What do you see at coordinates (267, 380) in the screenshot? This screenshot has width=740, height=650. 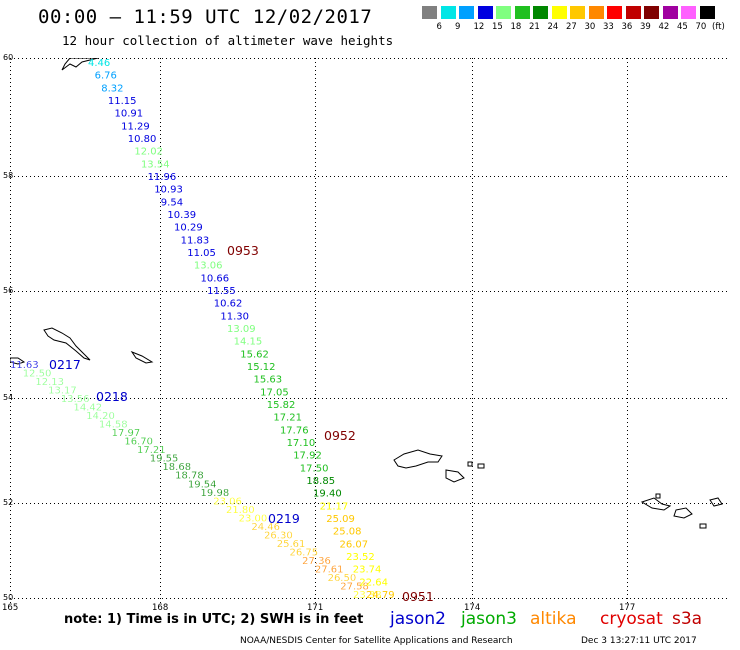 I see `wave-height-value: 15.63` at bounding box center [267, 380].